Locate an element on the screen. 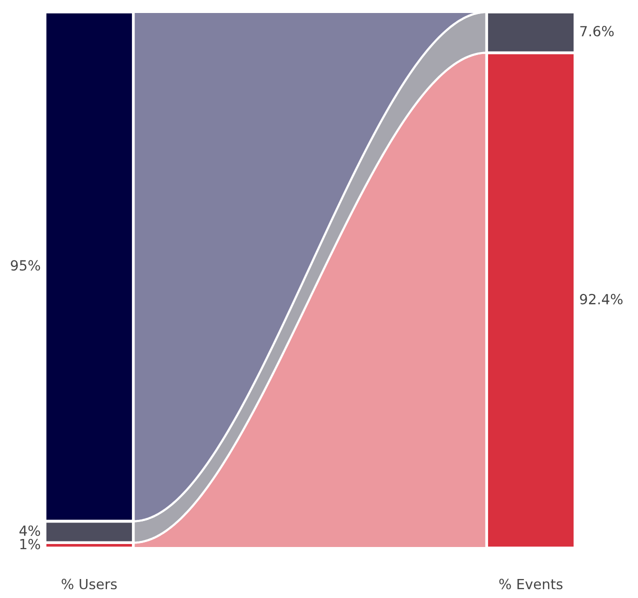 The width and height of the screenshot is (638, 598). data-label: 7.6% is located at coordinates (597, 31).